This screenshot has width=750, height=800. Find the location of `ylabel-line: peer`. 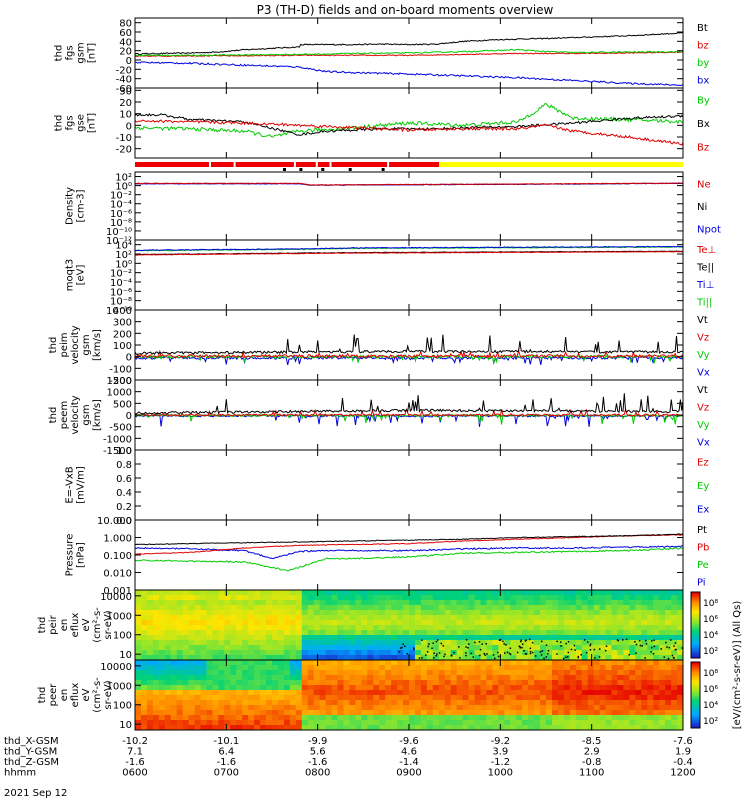

ylabel-line: peer is located at coordinates (53, 695).